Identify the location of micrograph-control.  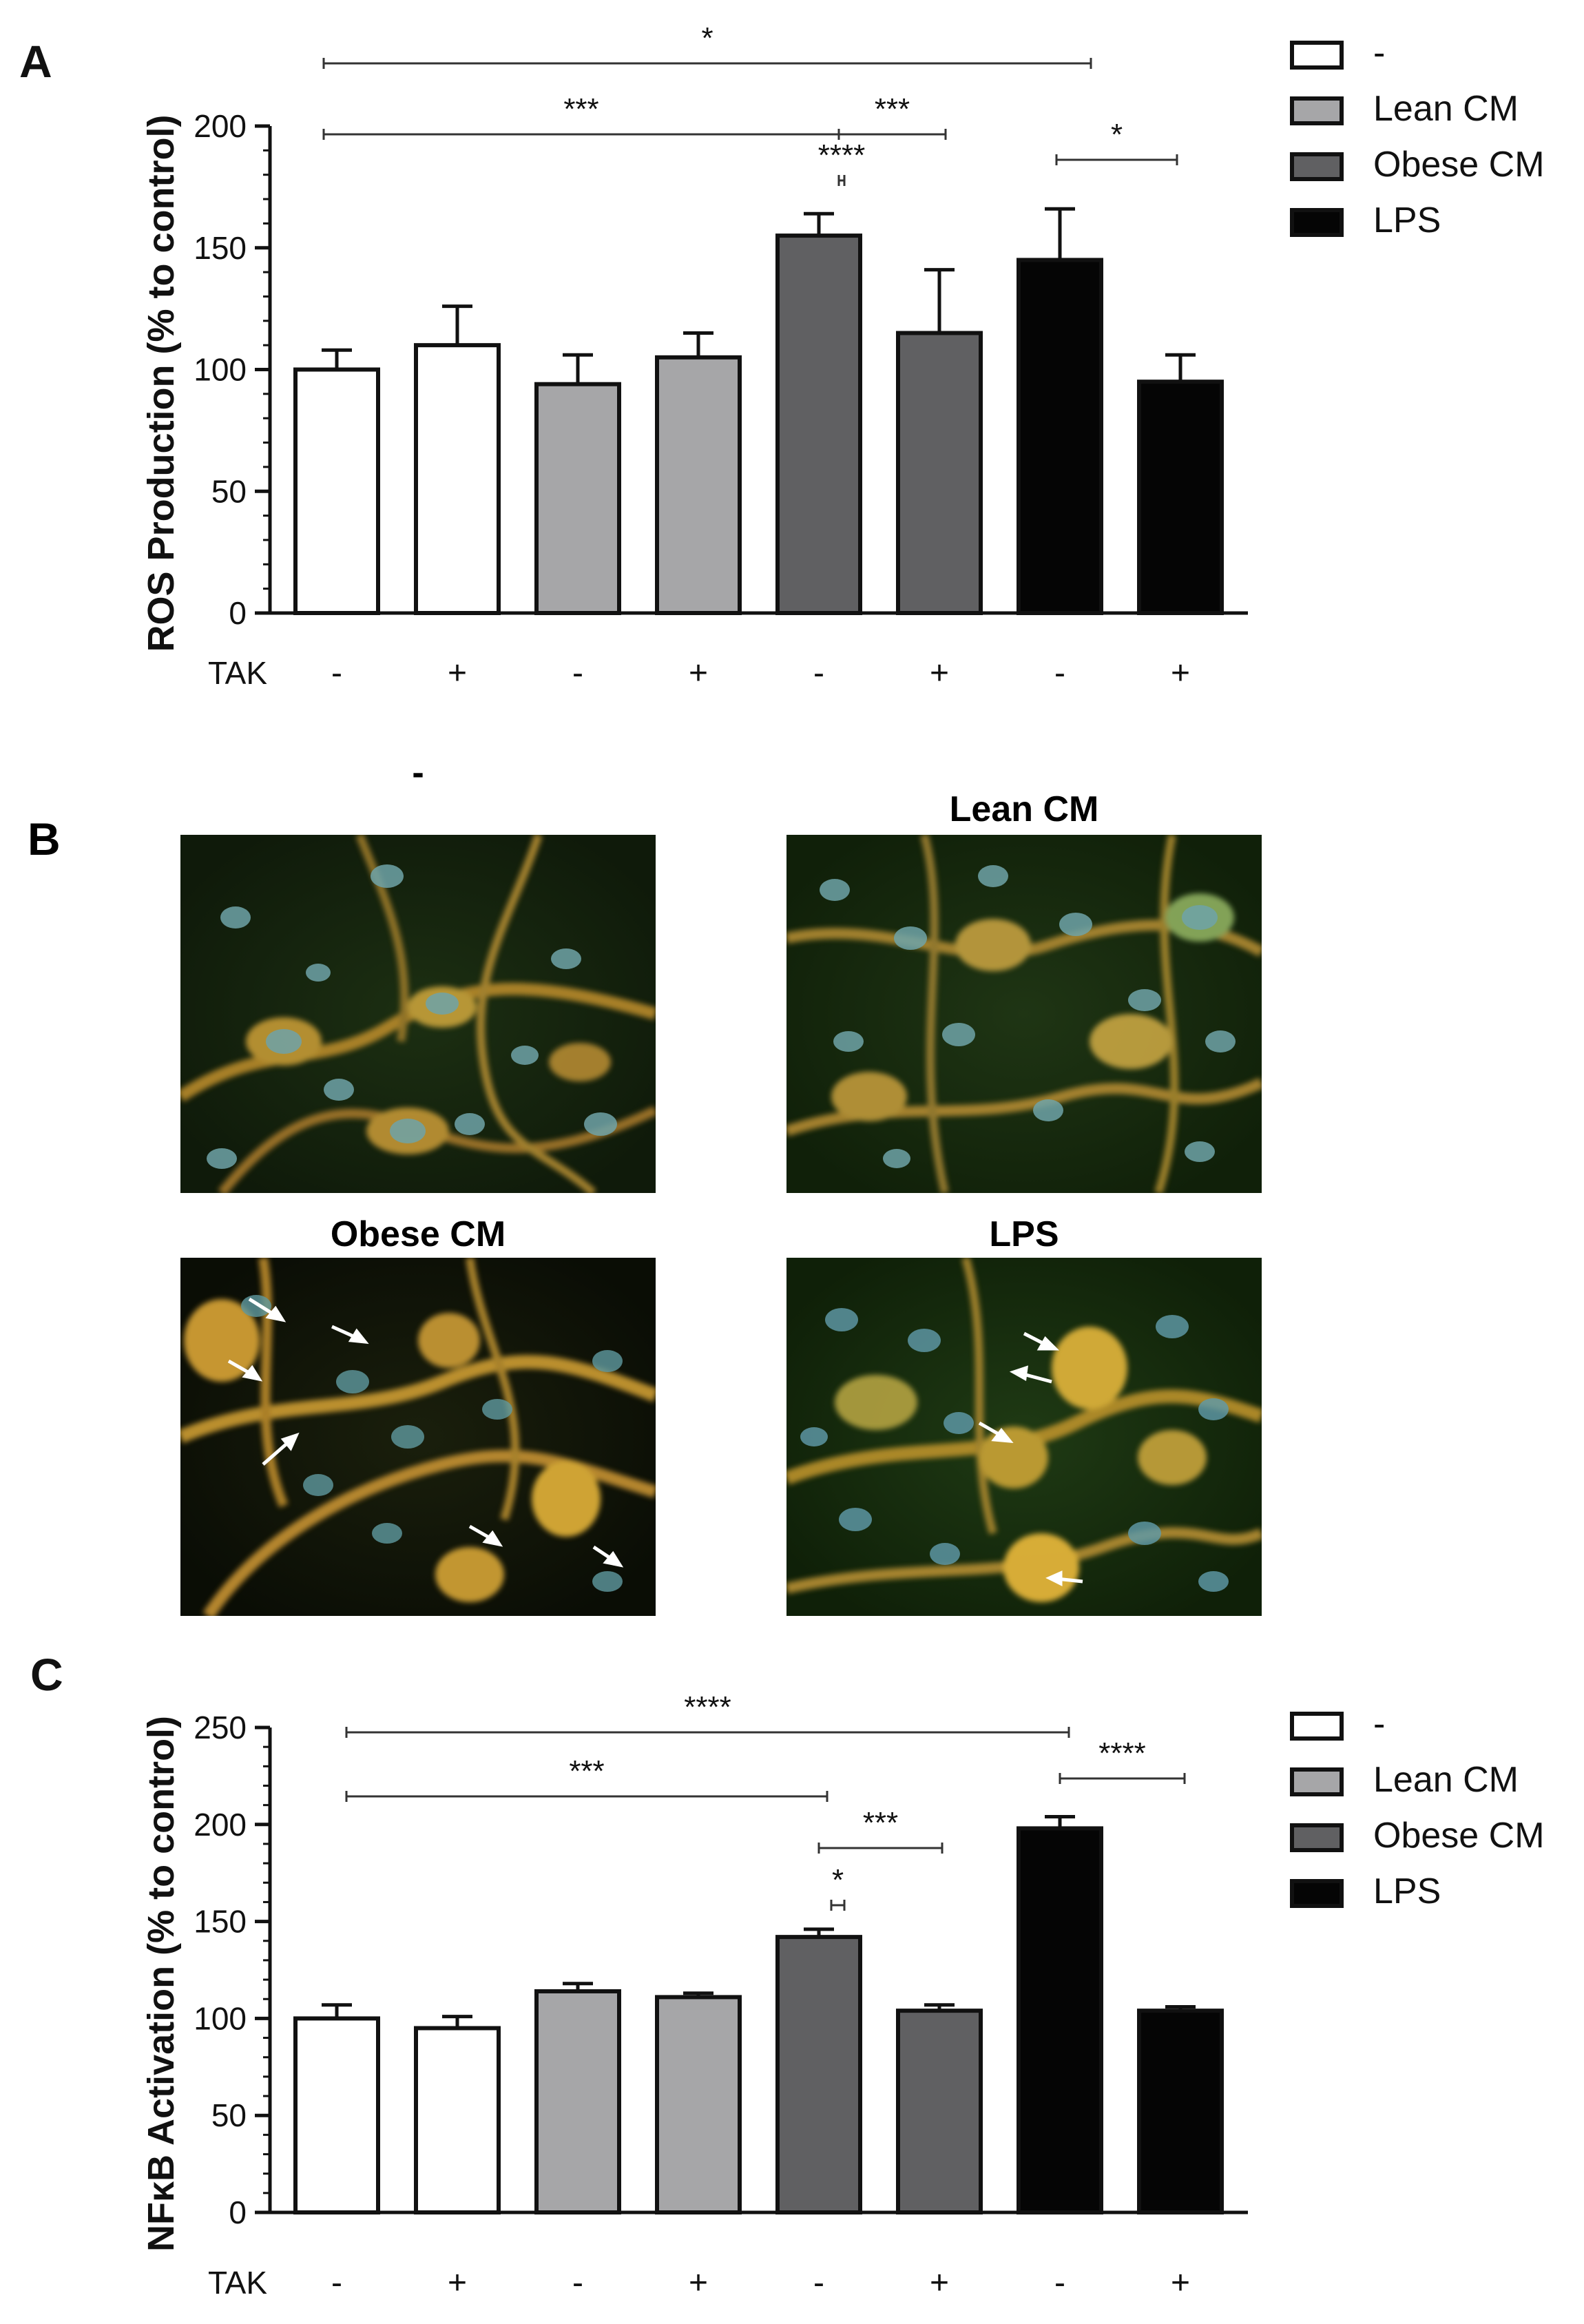
(418, 1014).